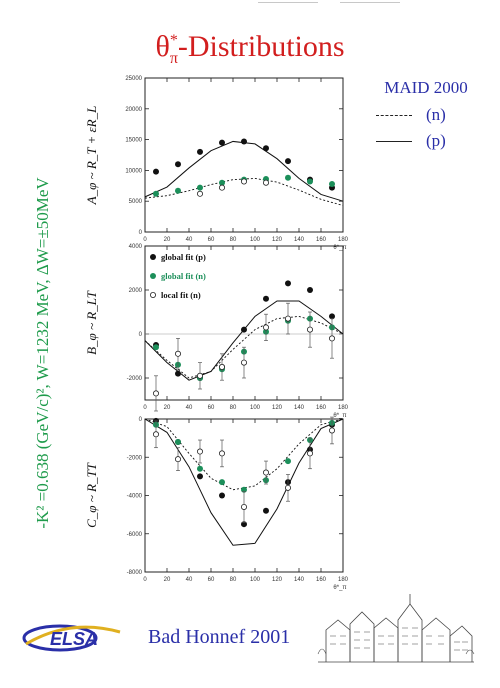 The width and height of the screenshot is (500, 688). Describe the element at coordinates (183, 276) in the screenshot. I see `legend-label: global fit (n)` at that location.